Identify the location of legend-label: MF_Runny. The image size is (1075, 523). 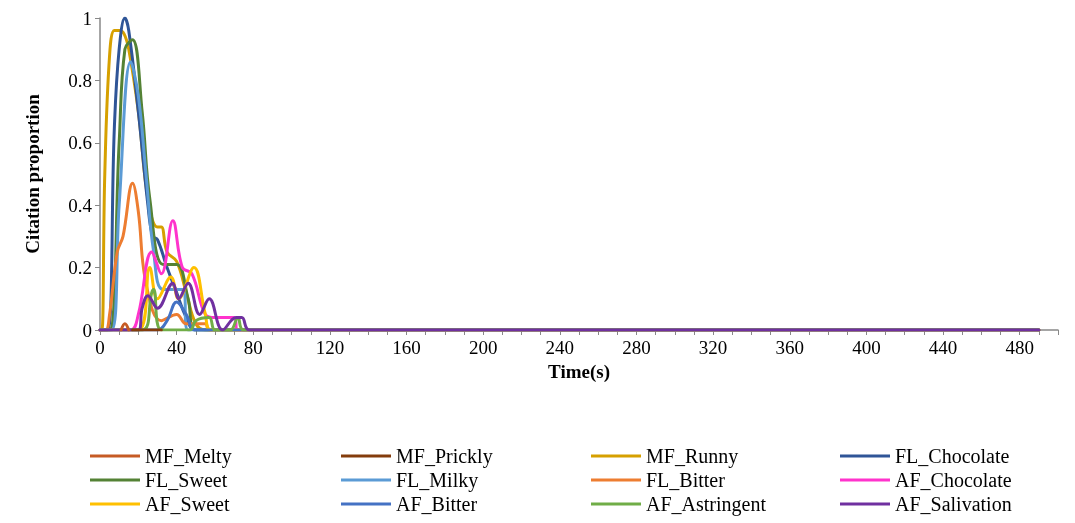
(692, 456).